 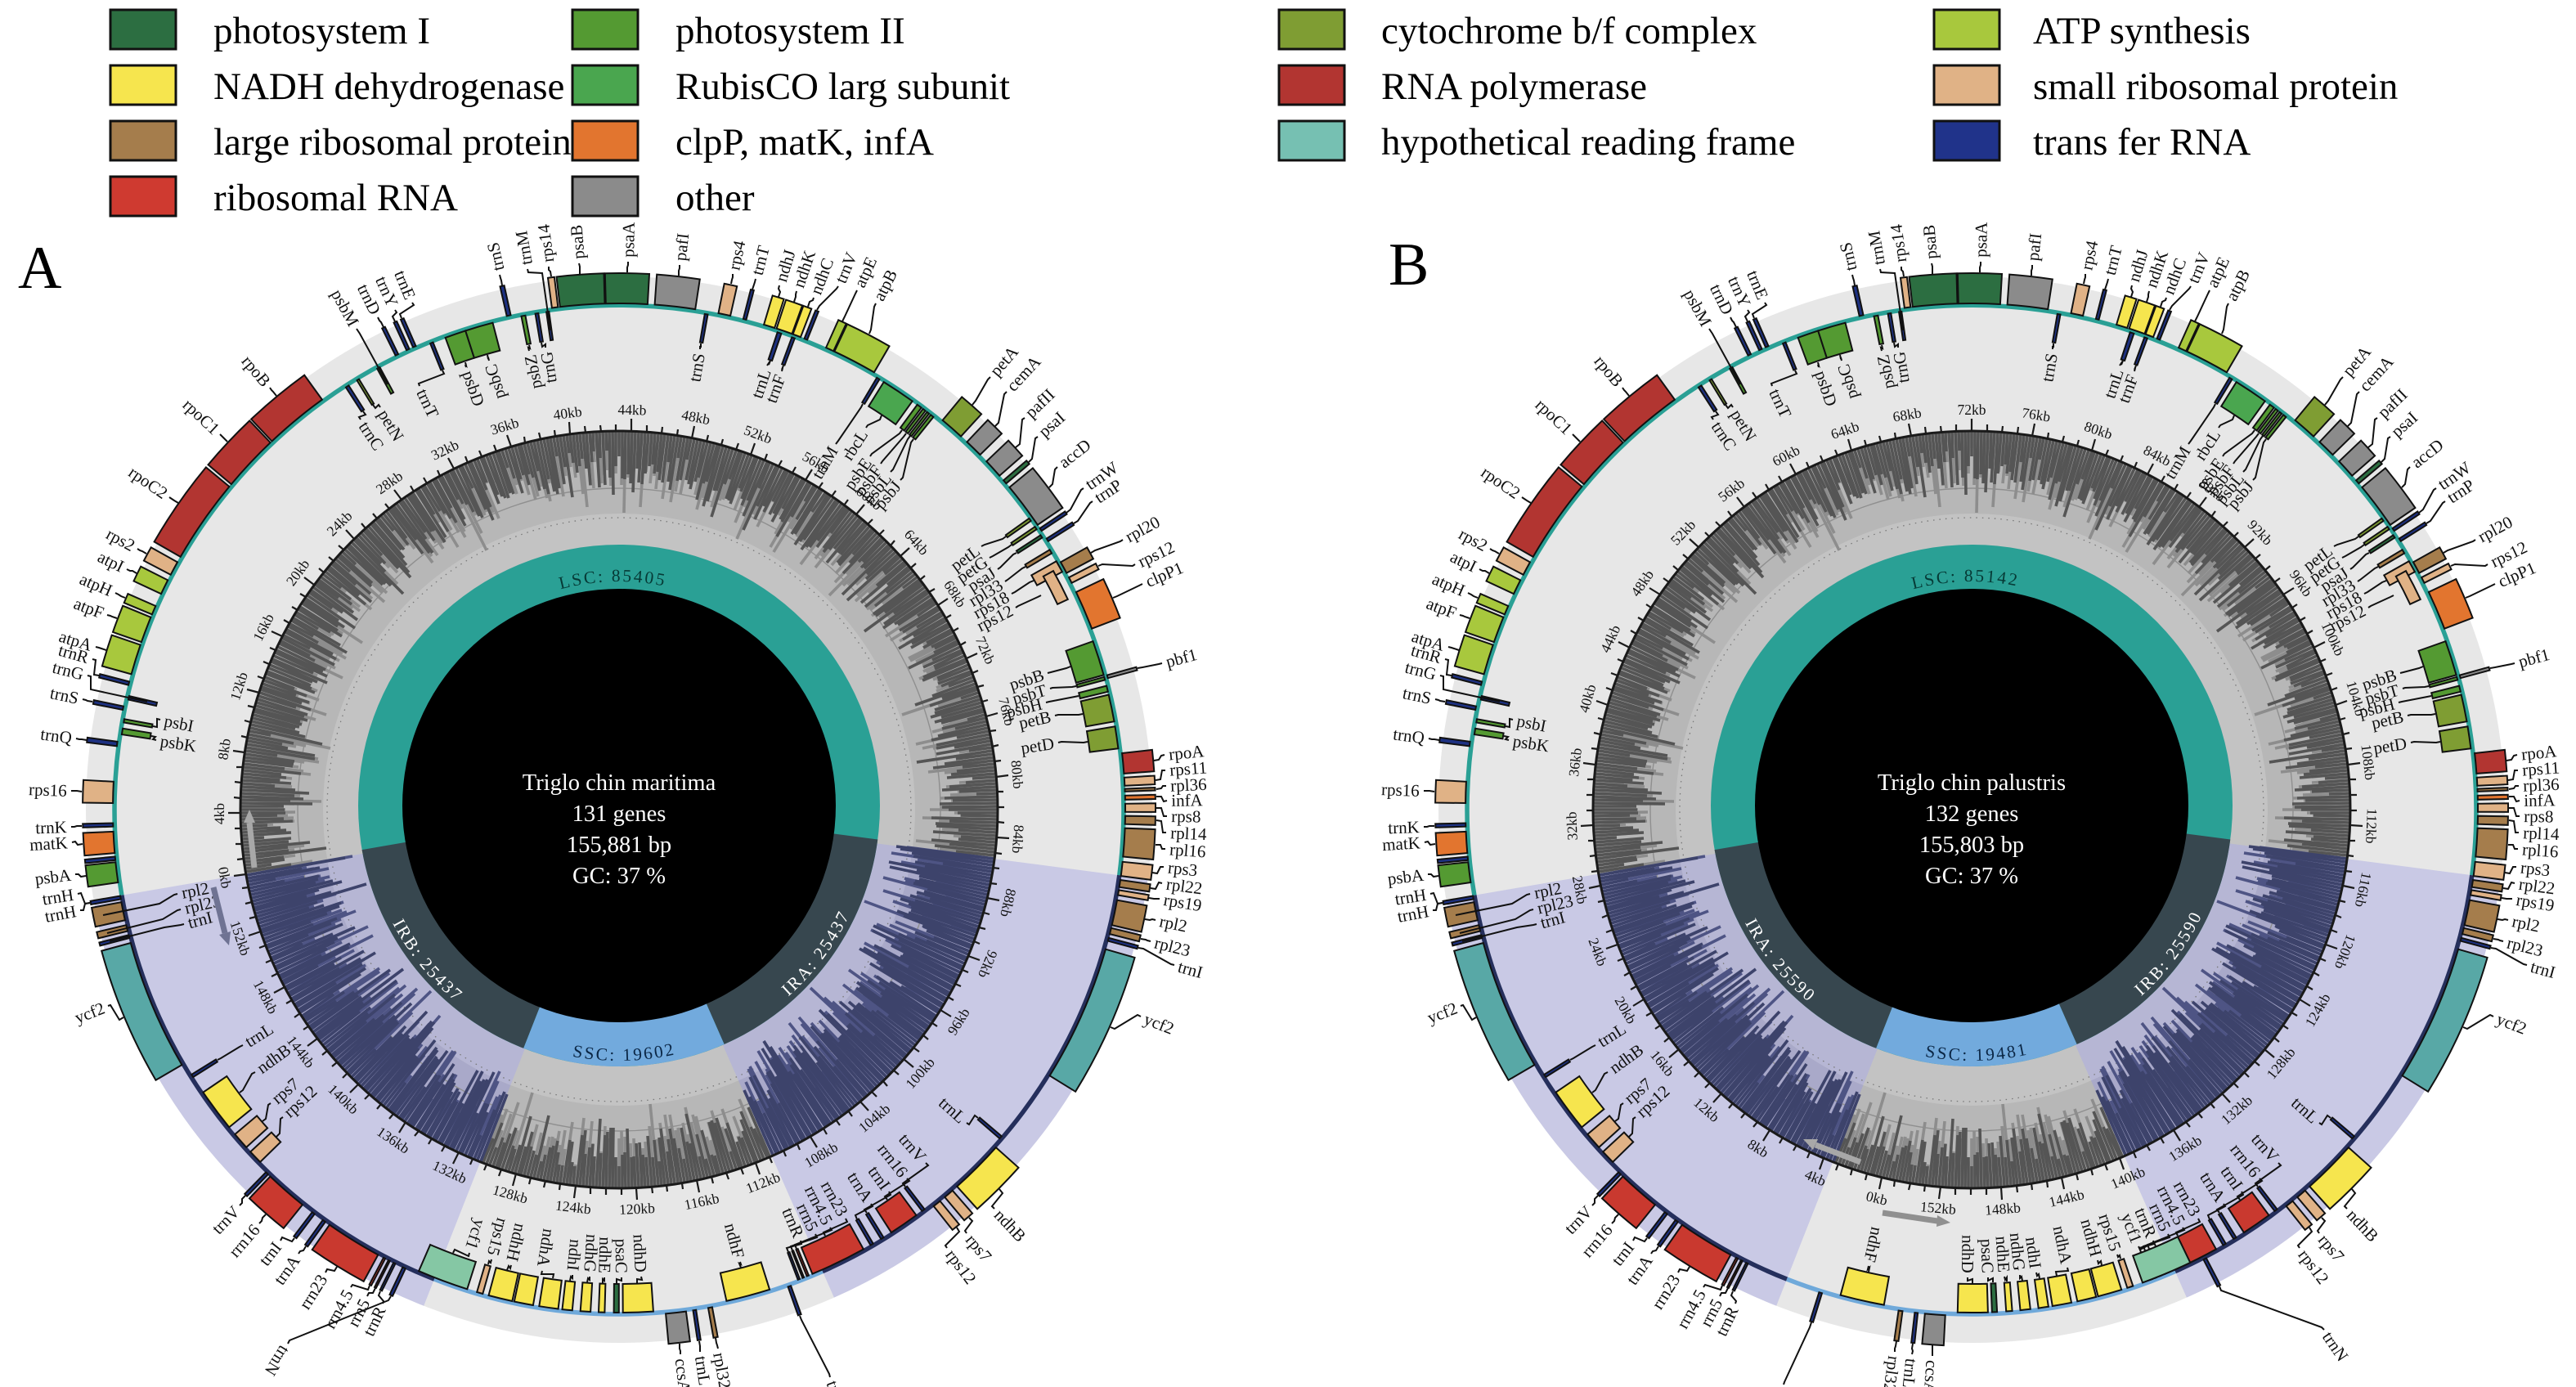 What do you see at coordinates (321, 31) in the screenshot?
I see `svg-text: photosystem I` at bounding box center [321, 31].